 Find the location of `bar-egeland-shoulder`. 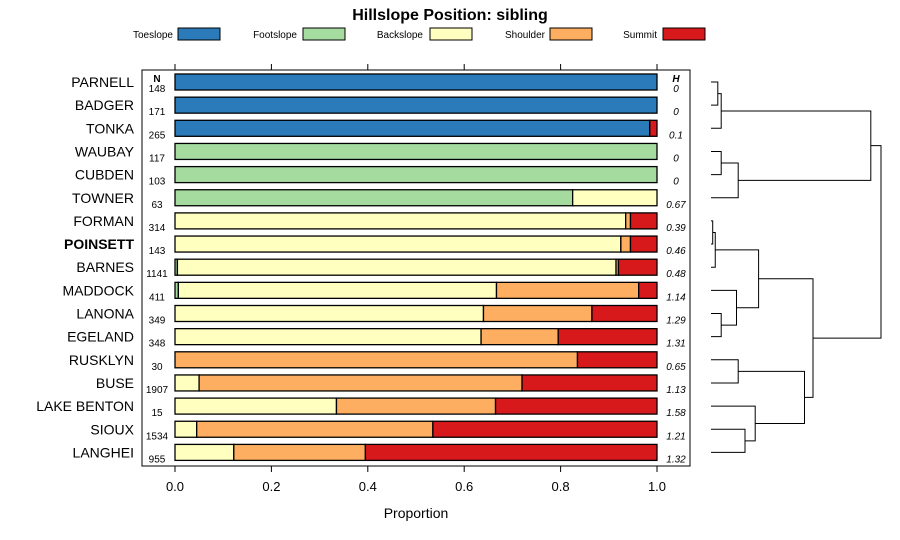

bar-egeland-shoulder is located at coordinates (519, 336).